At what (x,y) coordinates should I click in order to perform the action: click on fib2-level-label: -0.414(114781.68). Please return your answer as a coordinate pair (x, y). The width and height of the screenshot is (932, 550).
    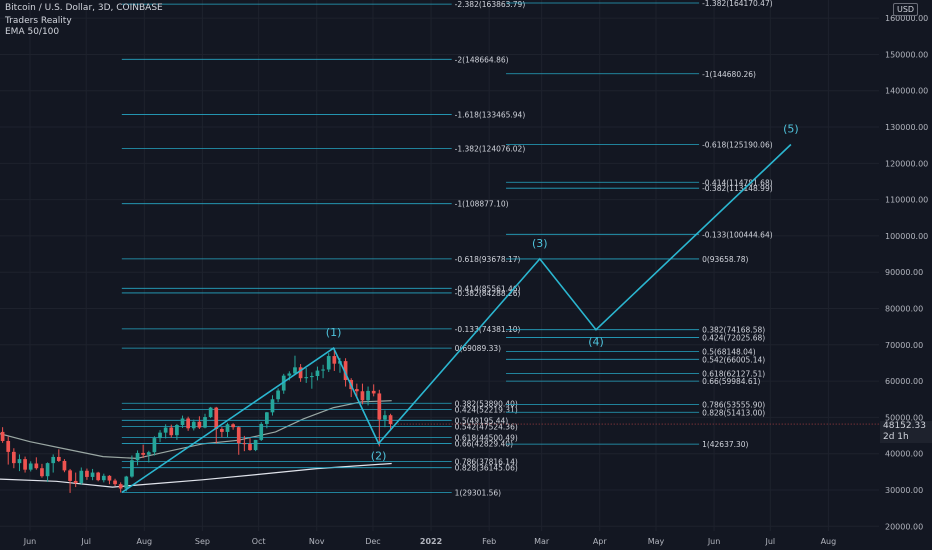
    Looking at the image, I should click on (737, 182).